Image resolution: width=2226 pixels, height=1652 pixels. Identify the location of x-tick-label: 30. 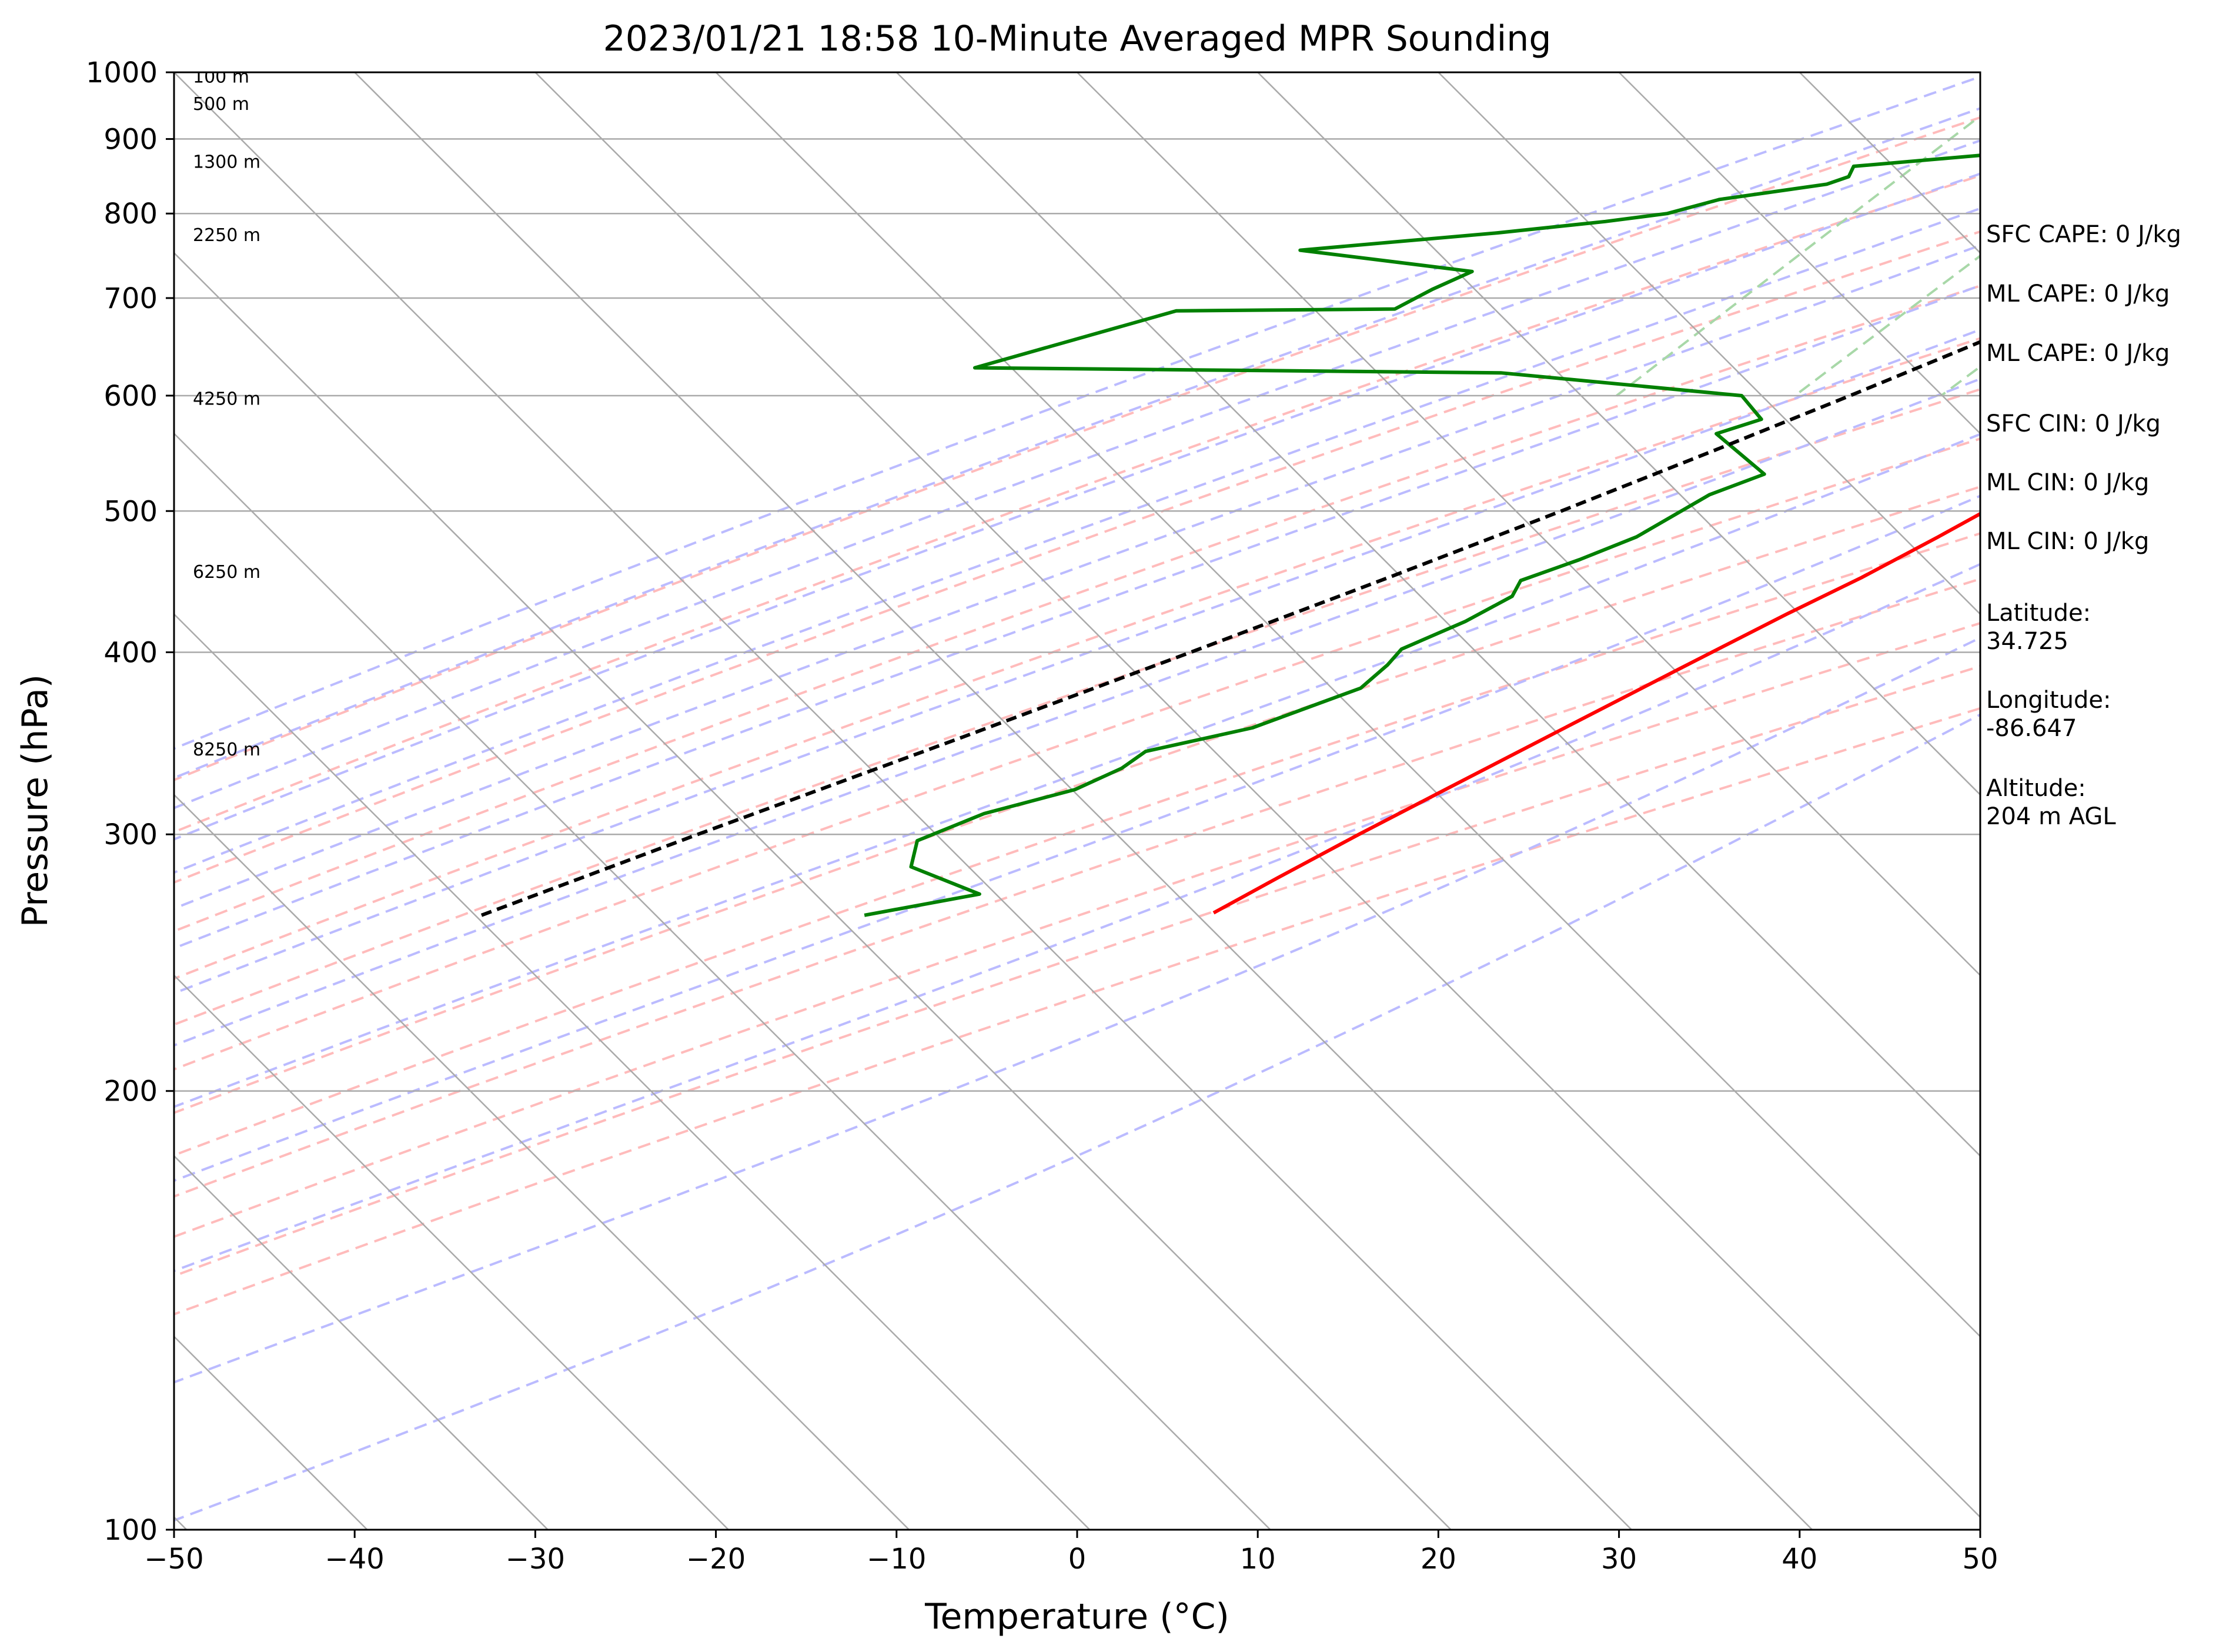
(1619, 1560).